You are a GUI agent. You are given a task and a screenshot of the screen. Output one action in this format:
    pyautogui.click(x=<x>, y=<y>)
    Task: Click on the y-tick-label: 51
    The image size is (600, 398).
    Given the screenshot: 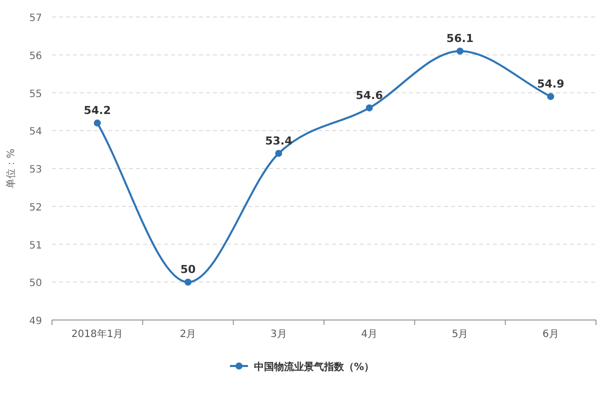 What is the action you would take?
    pyautogui.click(x=35, y=246)
    